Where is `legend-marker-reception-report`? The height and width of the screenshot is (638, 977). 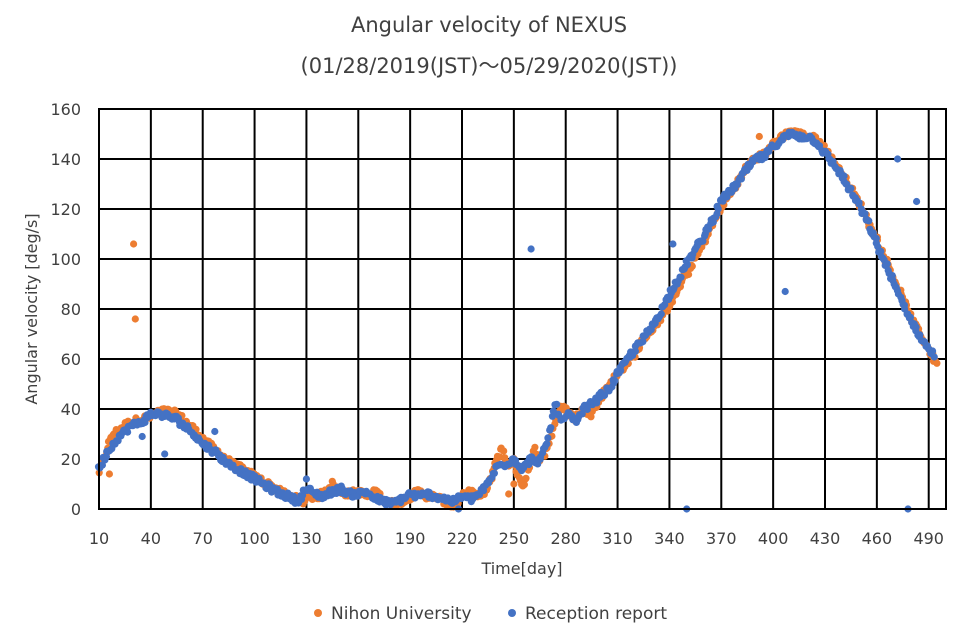 legend-marker-reception-report is located at coordinates (512, 613).